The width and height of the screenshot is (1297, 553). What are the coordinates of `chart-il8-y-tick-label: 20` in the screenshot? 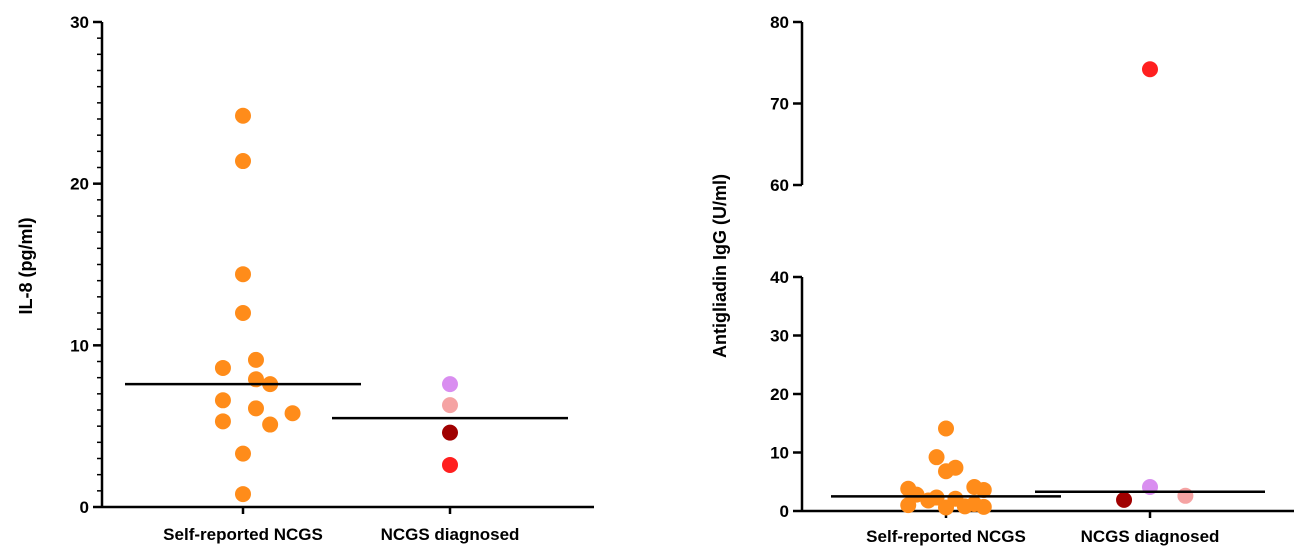 It's located at (79, 184).